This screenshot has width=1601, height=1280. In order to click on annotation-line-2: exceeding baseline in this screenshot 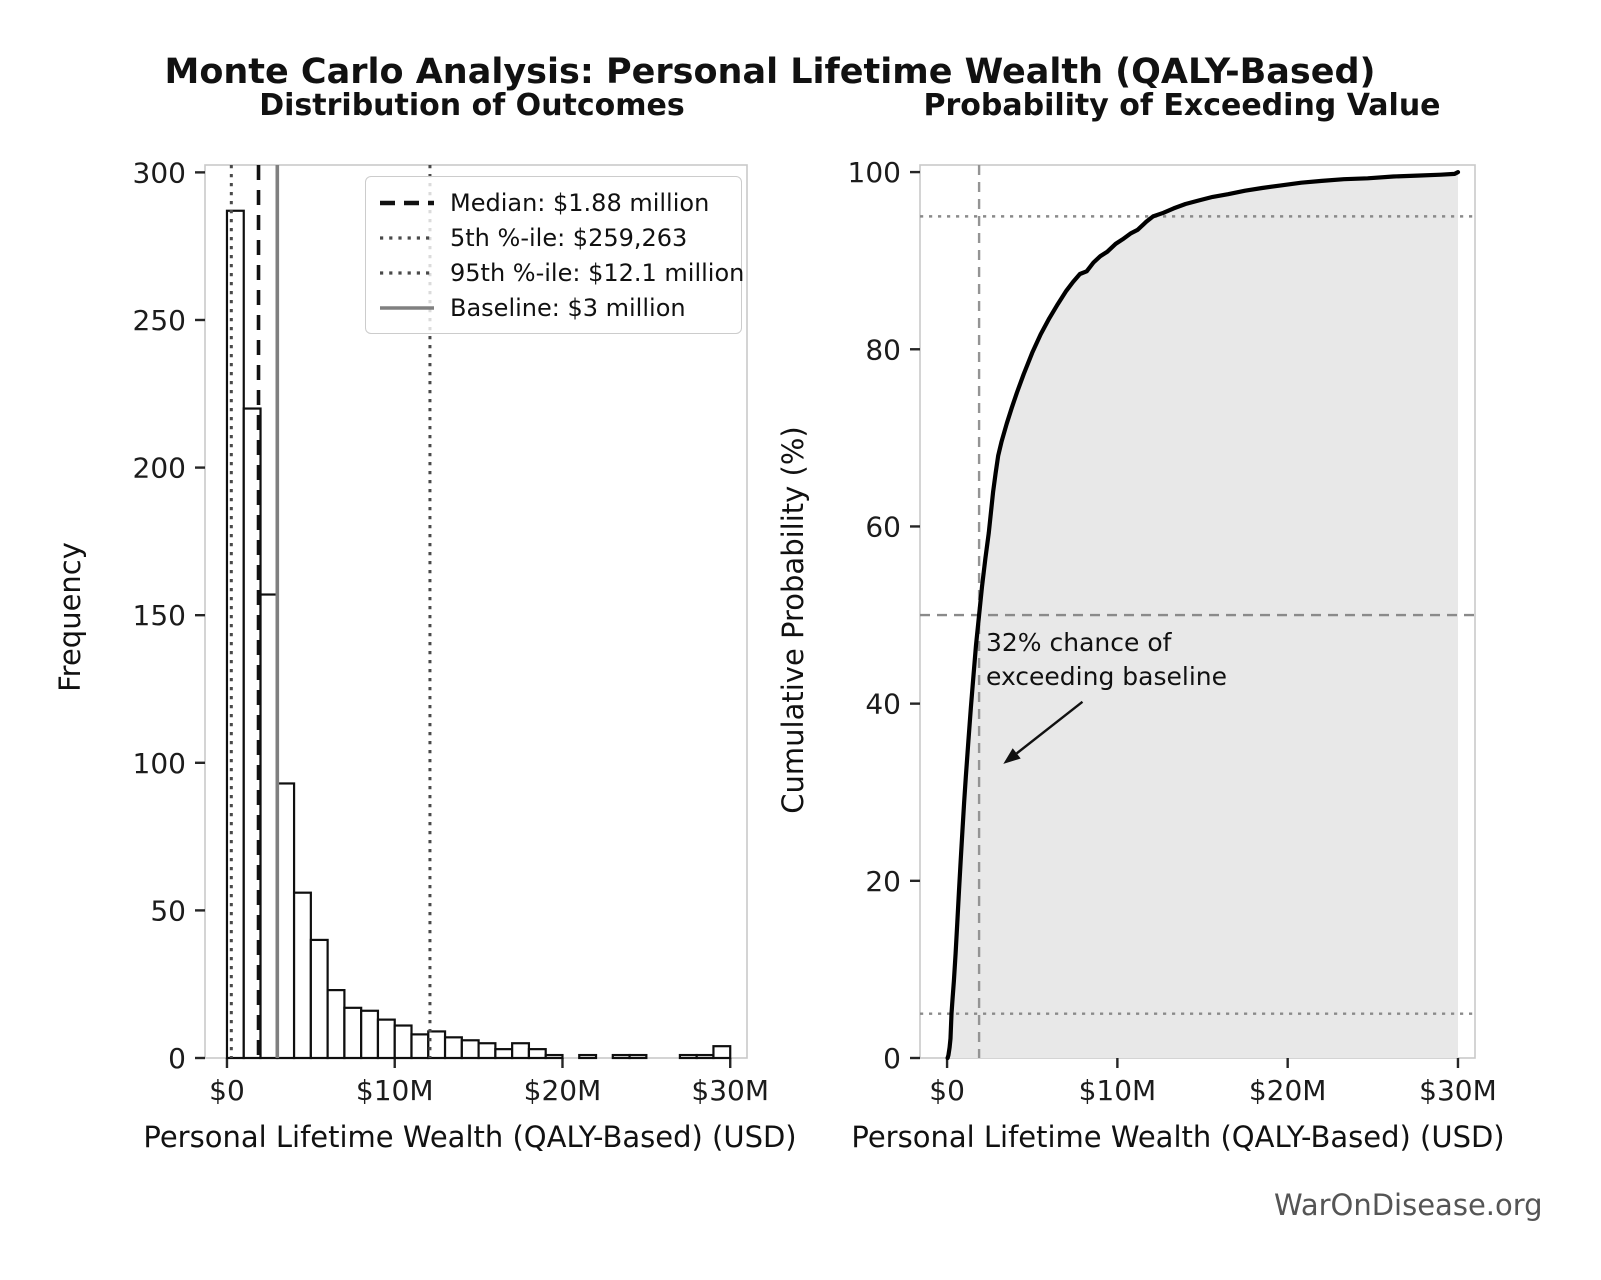, I will do `click(1106, 676)`.